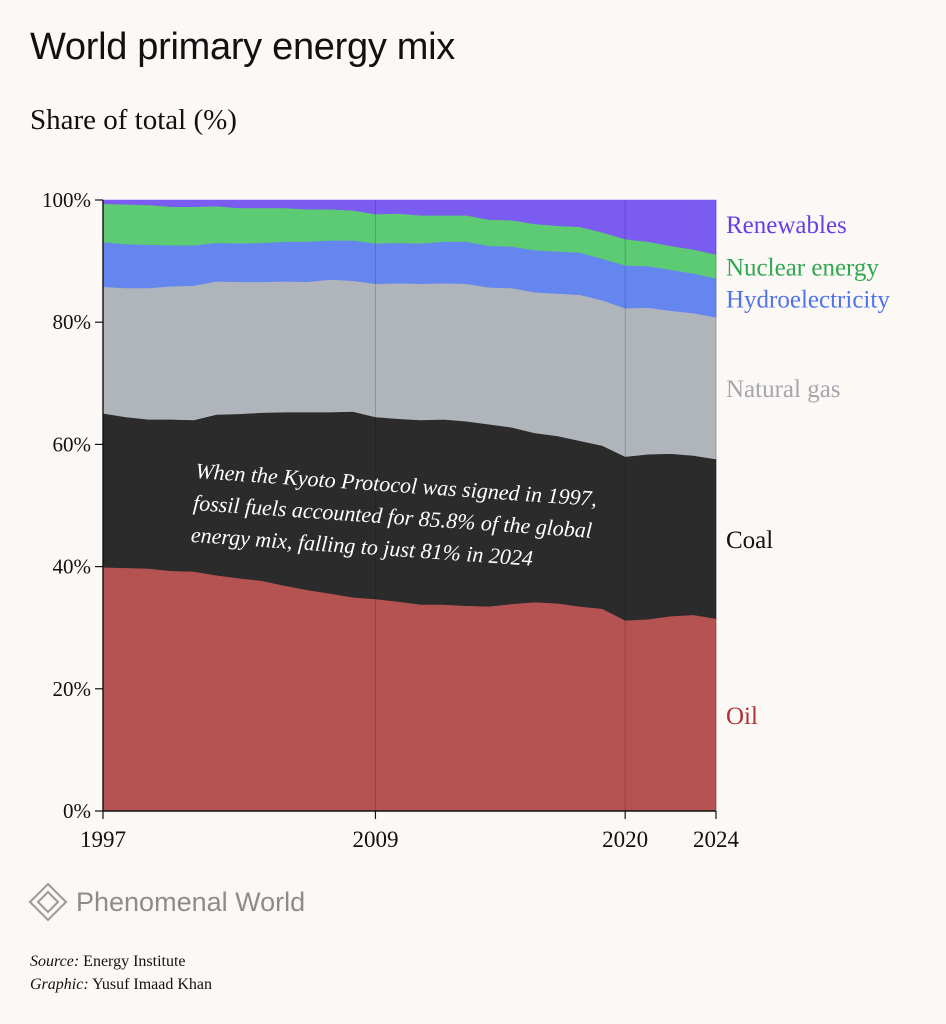  Describe the element at coordinates (152, 984) in the screenshot. I see `graphic-value: Yusuf Imaad Khan` at that location.